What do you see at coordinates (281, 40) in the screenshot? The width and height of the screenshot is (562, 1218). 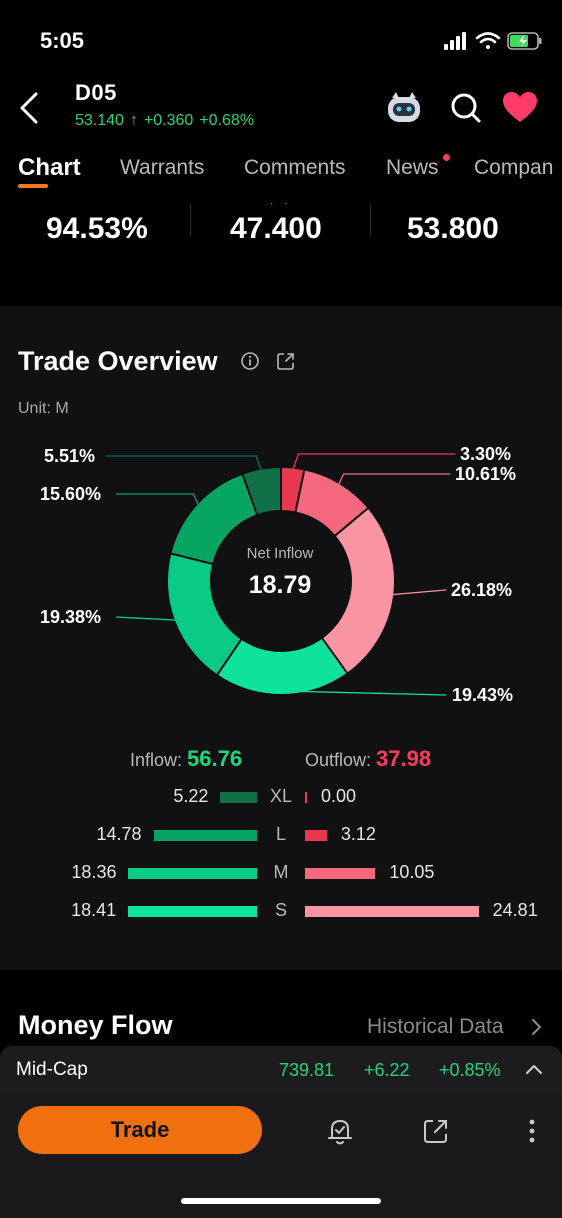 I see `status-bar: 5:05` at bounding box center [281, 40].